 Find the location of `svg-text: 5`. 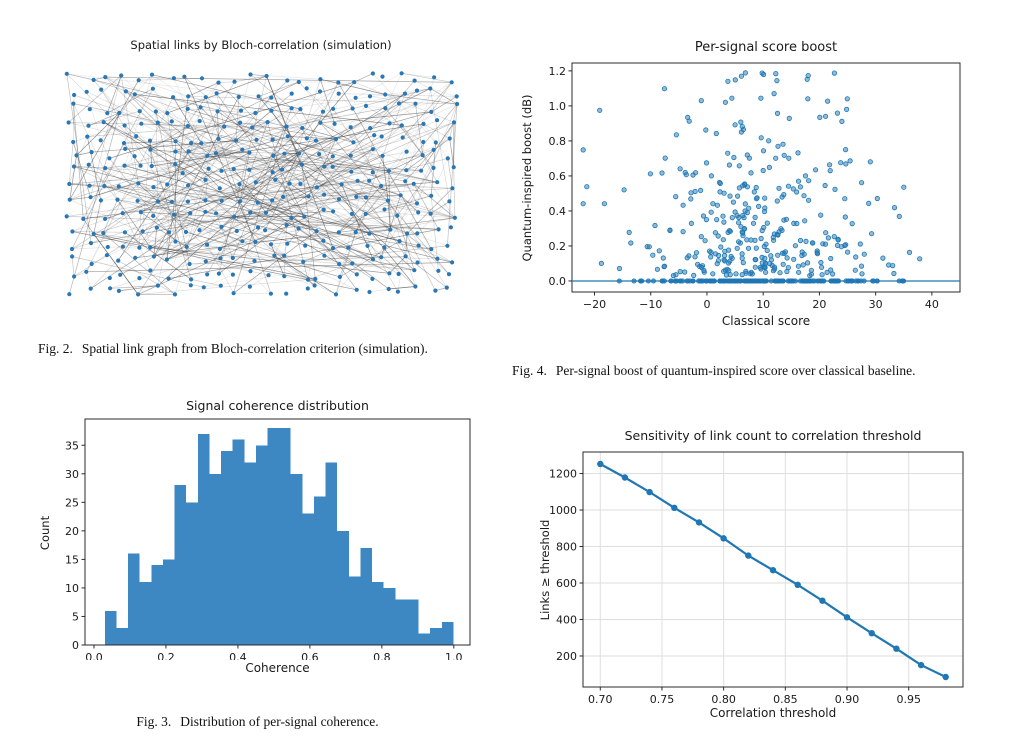

svg-text: 5 is located at coordinates (75, 616).